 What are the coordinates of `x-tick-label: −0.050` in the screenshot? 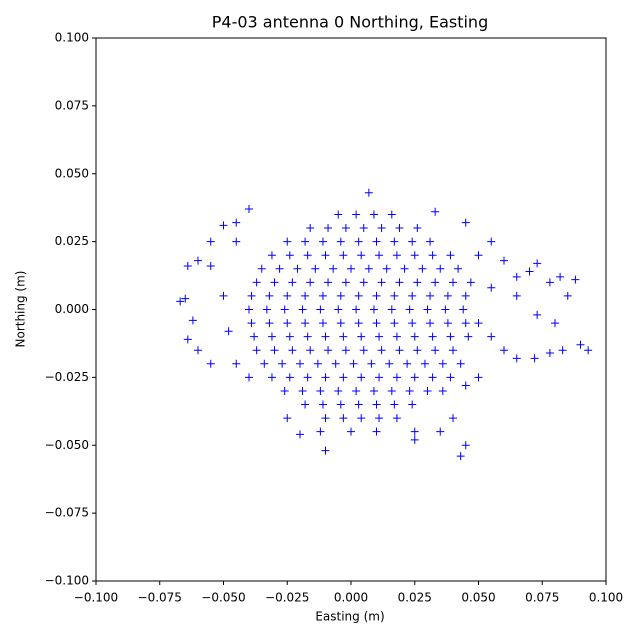 It's located at (223, 598).